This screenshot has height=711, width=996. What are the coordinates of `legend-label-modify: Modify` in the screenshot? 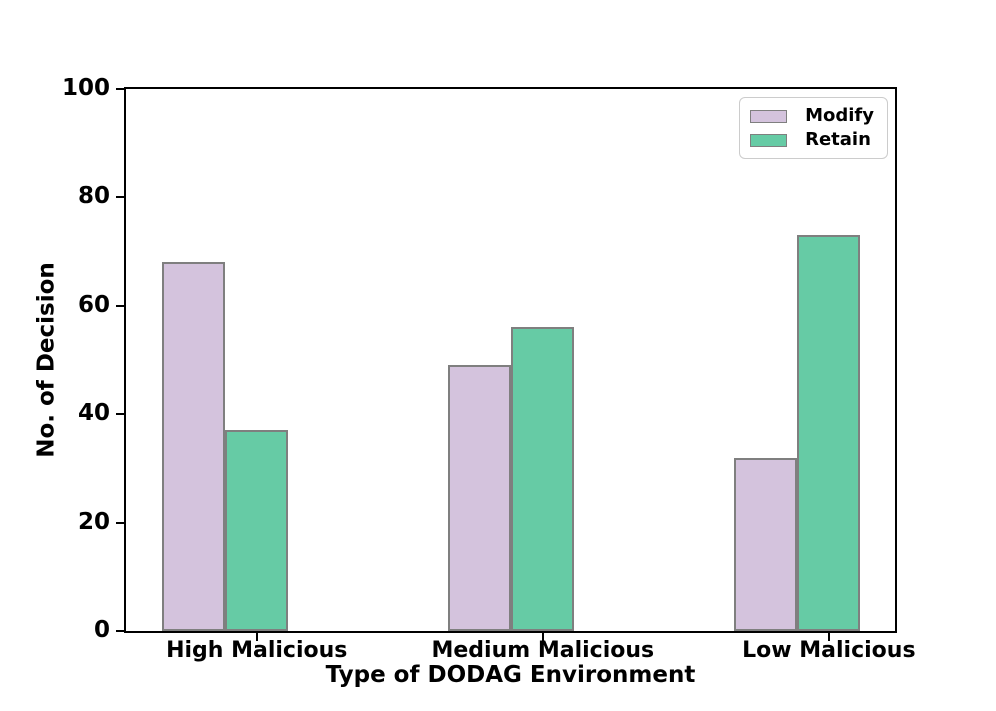 It's located at (839, 115).